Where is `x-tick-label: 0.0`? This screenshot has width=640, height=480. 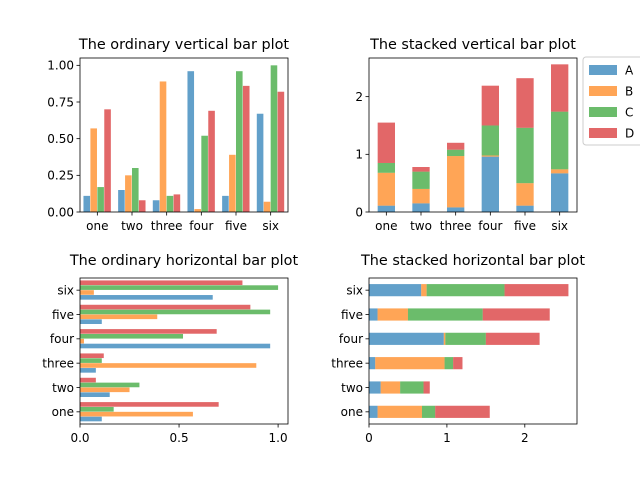 x-tick-label: 0.0 is located at coordinates (79, 438).